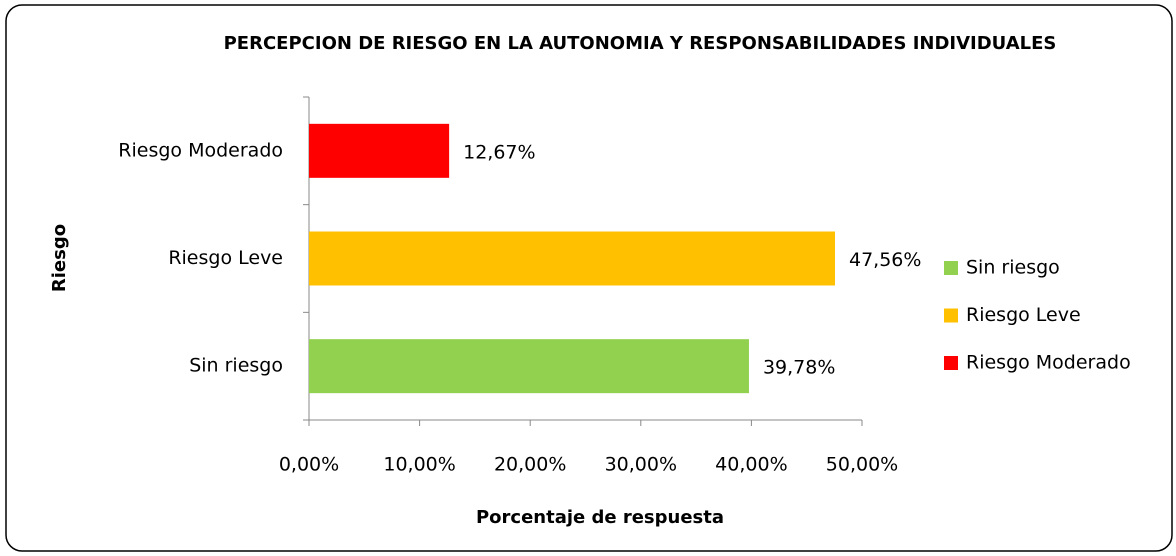  I want to click on legend-label: Sin riesgo, so click(1013, 268).